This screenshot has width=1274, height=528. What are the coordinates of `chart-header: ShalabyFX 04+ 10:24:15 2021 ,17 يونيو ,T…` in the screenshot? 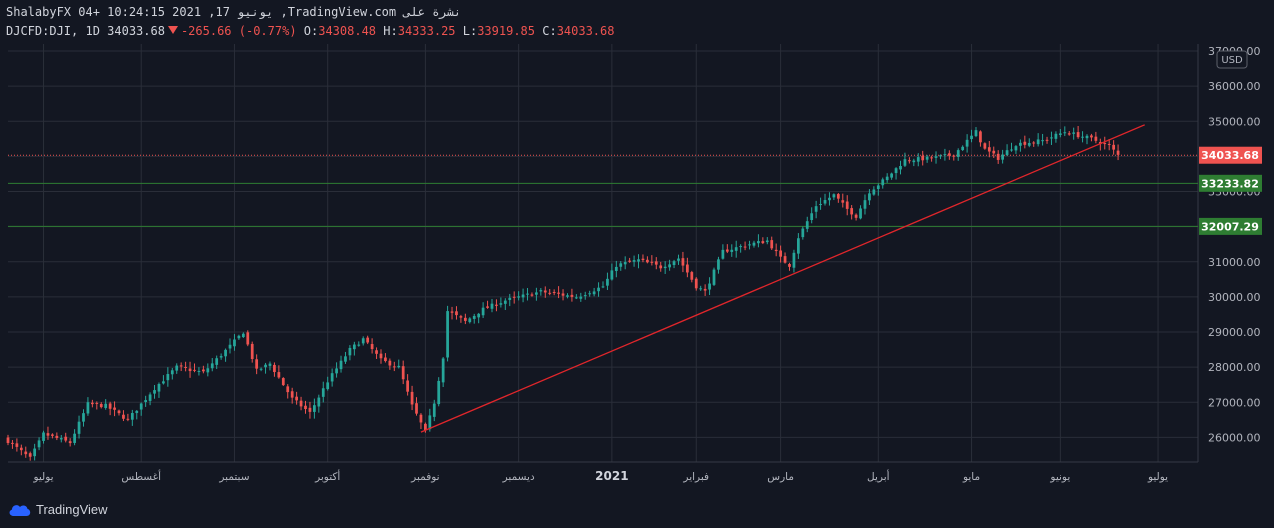 It's located at (637, 22).